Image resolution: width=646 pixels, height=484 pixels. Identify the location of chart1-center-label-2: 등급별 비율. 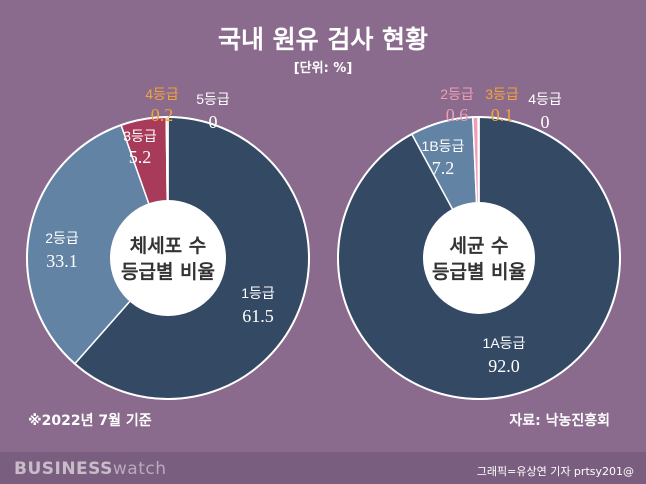
(168, 272).